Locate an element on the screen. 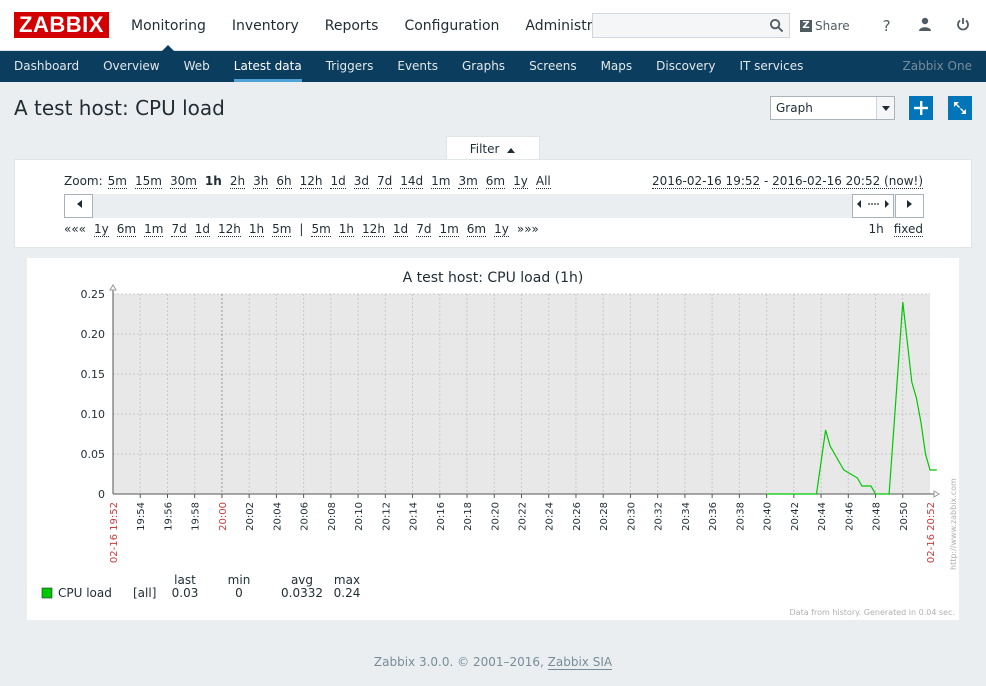 The width and height of the screenshot is (986, 686). period-forward-link: 7d is located at coordinates (424, 229).